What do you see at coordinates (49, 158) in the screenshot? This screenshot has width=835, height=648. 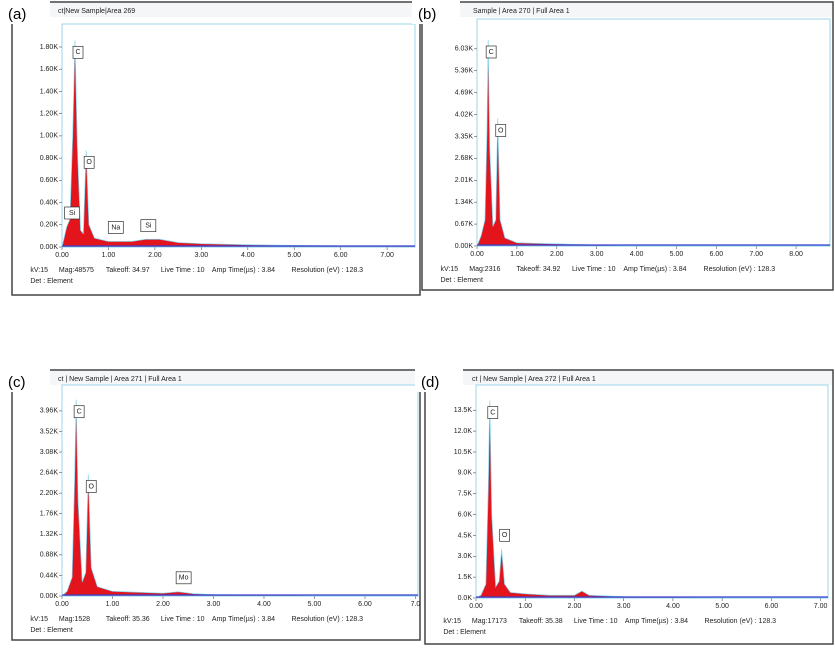 I see `y-tick-label: 0.80K` at bounding box center [49, 158].